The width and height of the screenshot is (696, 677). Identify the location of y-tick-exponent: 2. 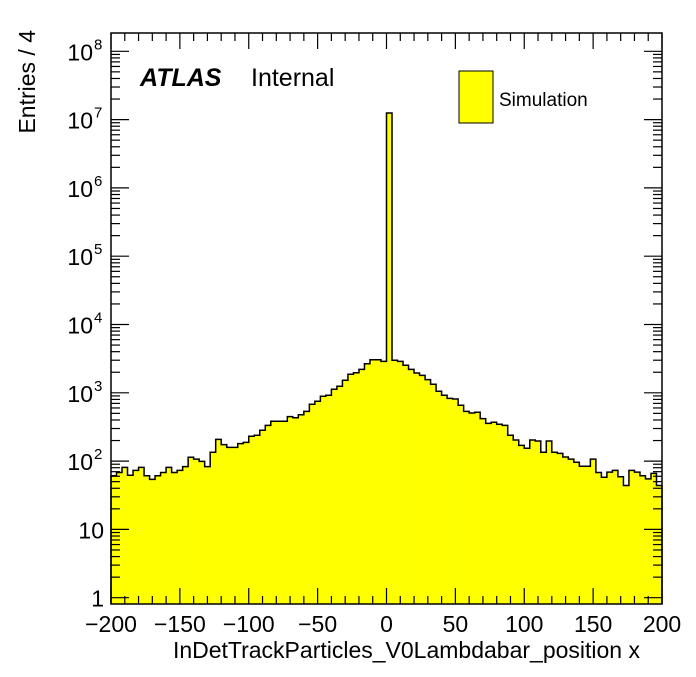
(98, 454).